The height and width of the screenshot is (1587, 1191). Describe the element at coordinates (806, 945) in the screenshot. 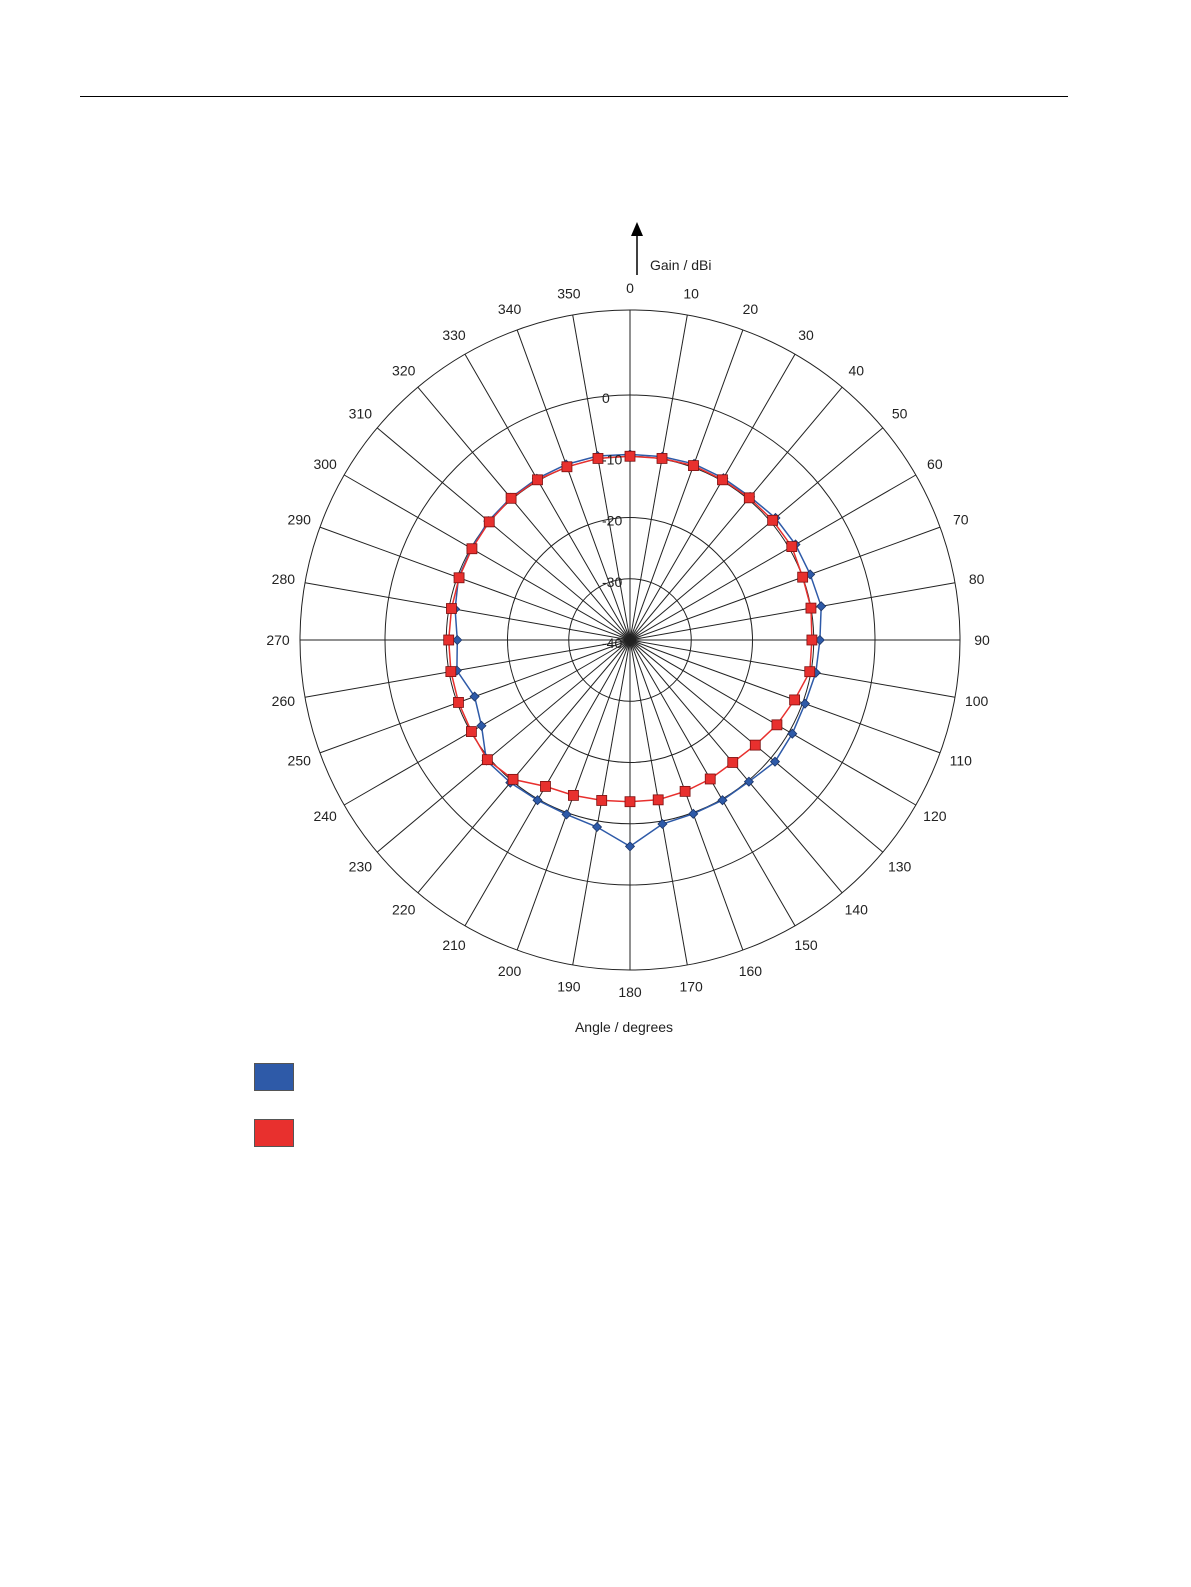

I see `angular-tick-label: 150` at that location.